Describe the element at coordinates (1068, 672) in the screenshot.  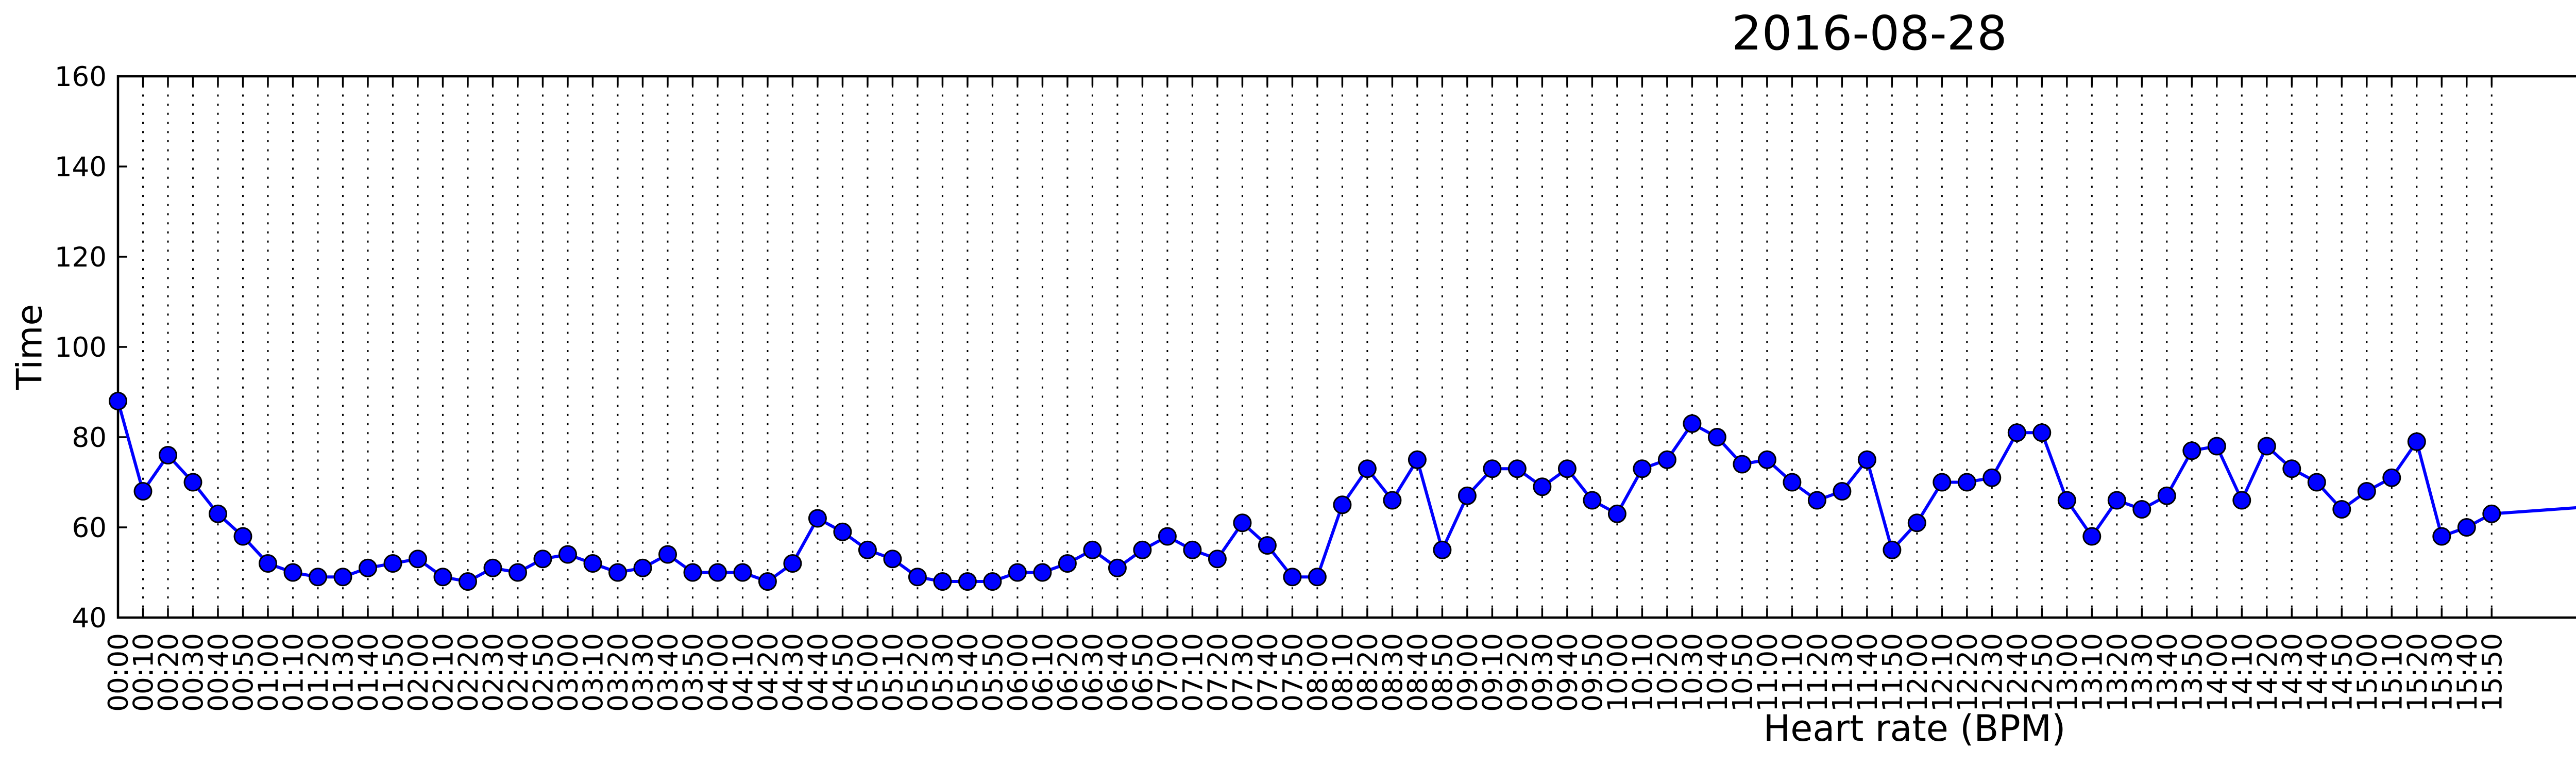
I see `x-tick-label: 06:20` at that location.